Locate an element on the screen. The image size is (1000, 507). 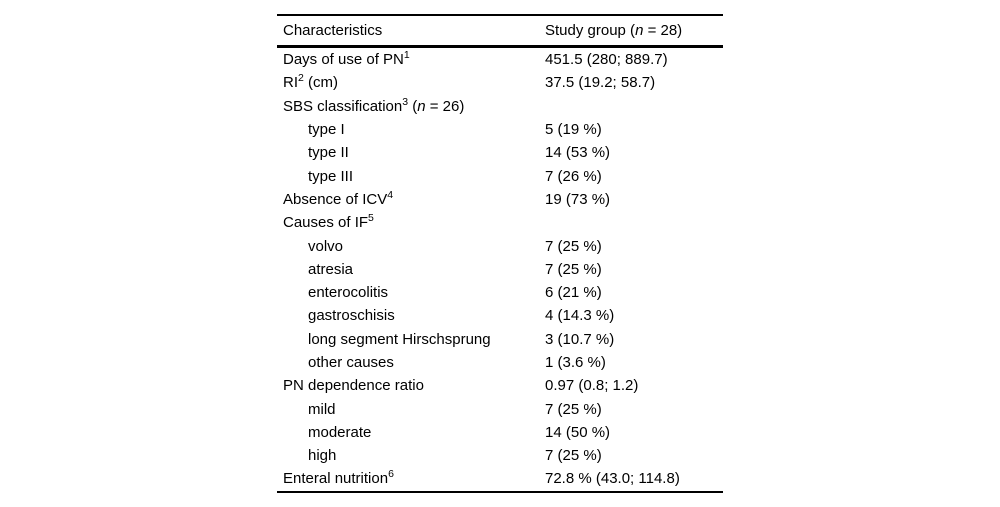
row-label-text: Causes of IF is located at coordinates (326, 223).